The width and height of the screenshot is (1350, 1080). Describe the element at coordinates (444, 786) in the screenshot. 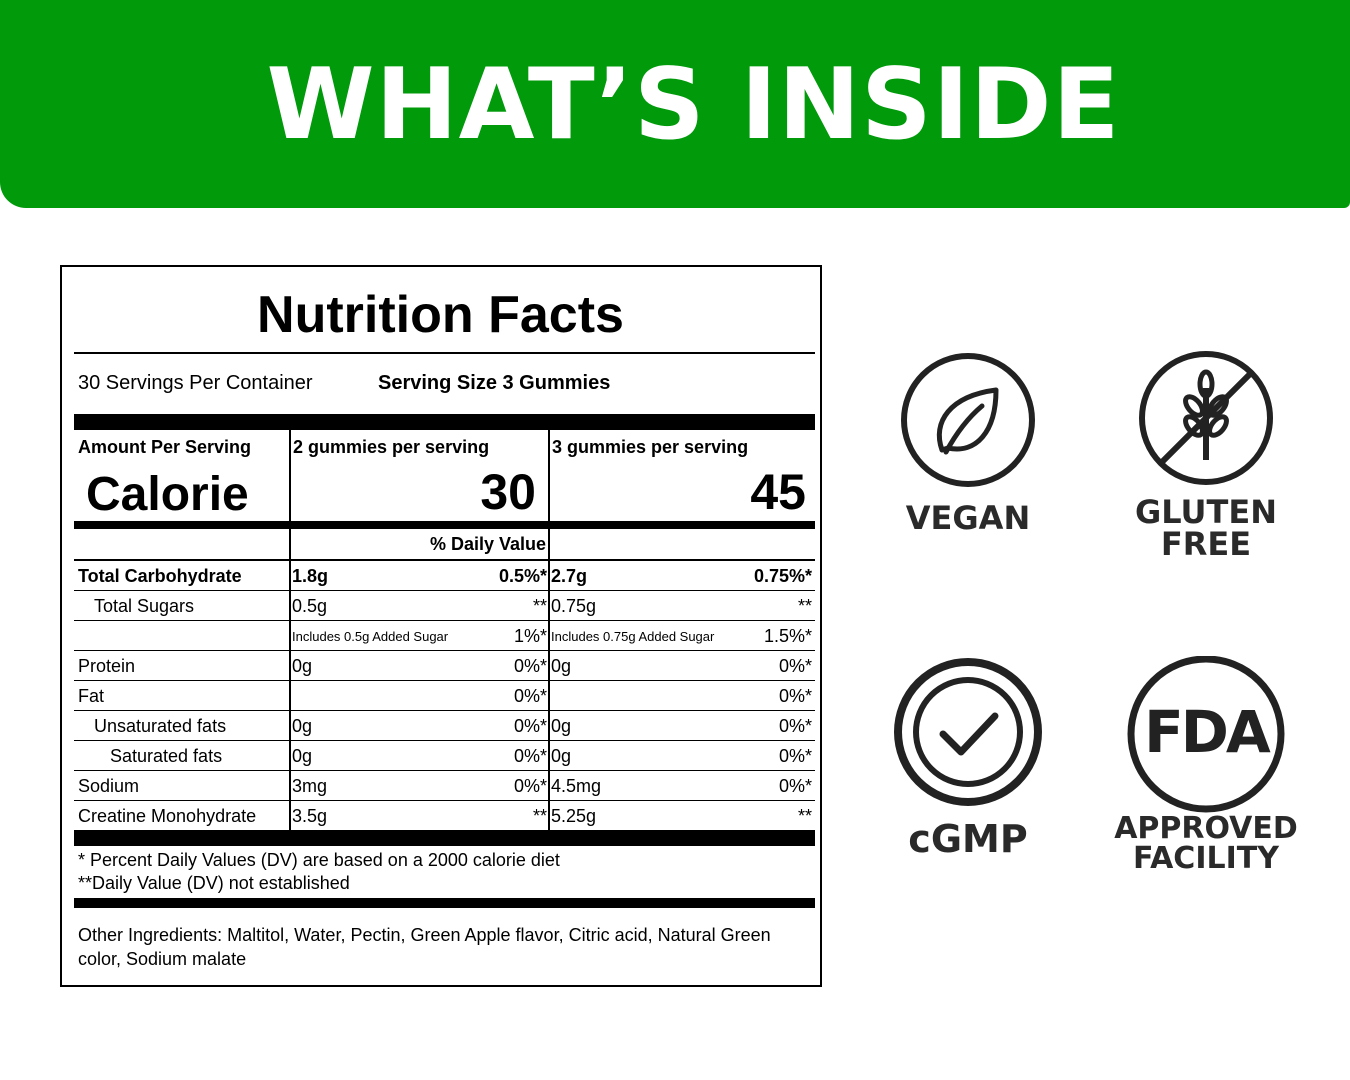

I see `table-row: Sodium 3mg 0%* 4.5mg 0%*` at that location.